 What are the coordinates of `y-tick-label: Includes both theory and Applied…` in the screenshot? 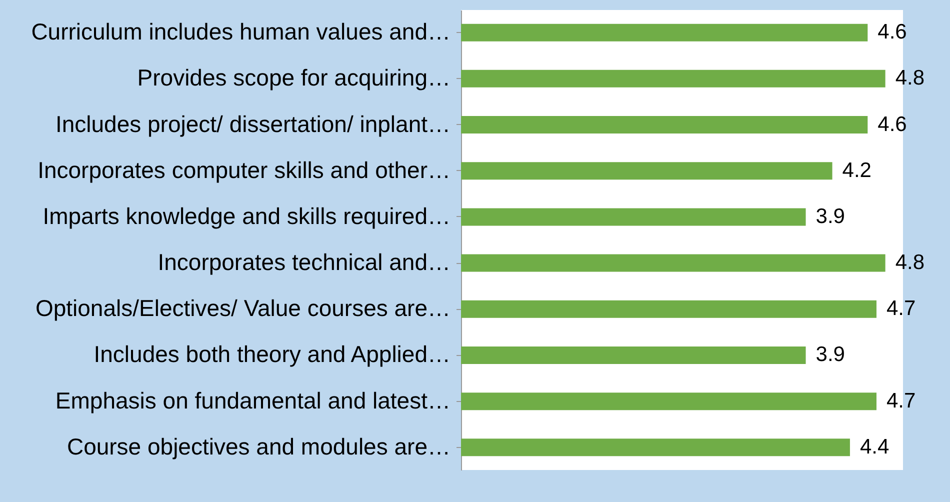 It's located at (272, 354).